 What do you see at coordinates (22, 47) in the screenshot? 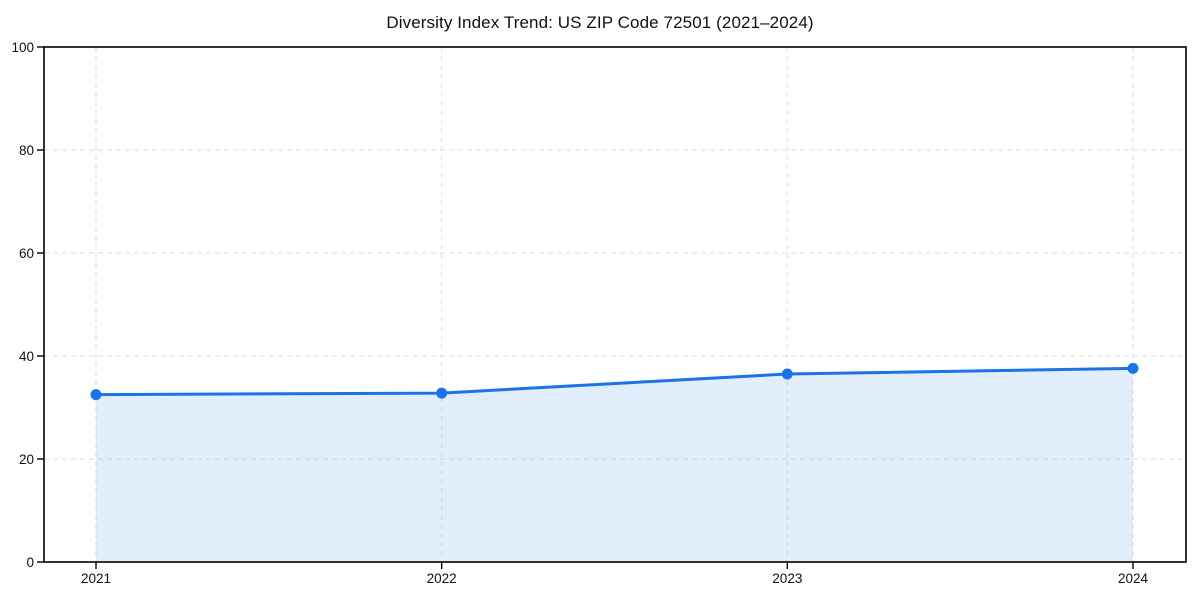
I see `y-tick-label: 100` at bounding box center [22, 47].